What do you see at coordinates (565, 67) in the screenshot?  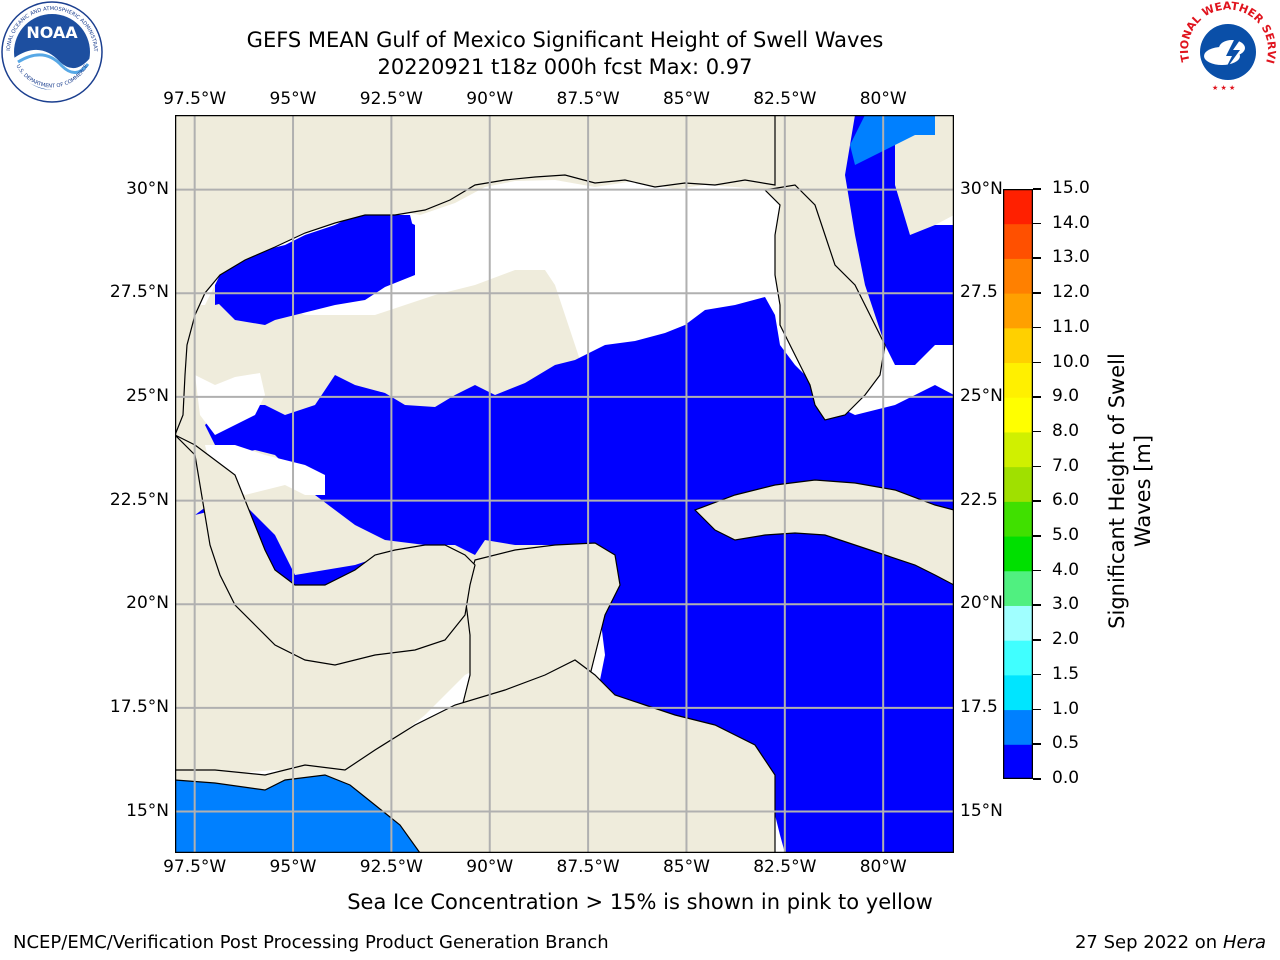 I see `chart-title-line2: 20220921 t18z 000h fcst Max: 0.97` at bounding box center [565, 67].